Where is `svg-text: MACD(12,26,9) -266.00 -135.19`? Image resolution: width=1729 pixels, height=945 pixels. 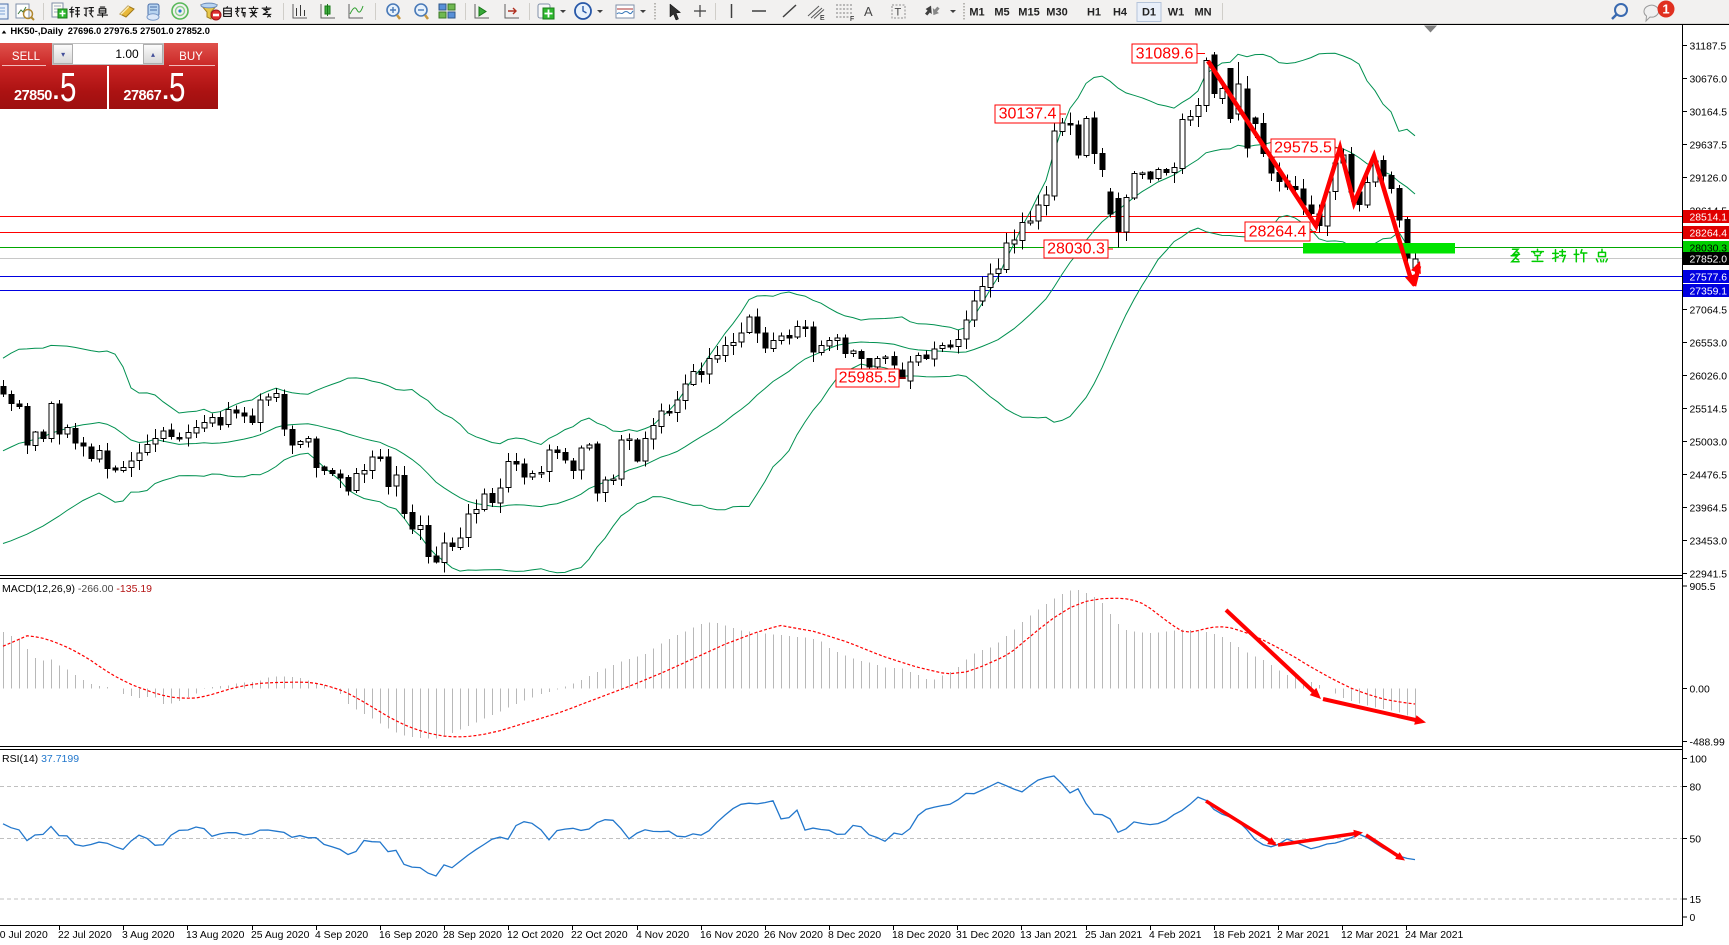
svg-text: MACD(12,26,9) -266.00 -135.19 is located at coordinates (77, 589).